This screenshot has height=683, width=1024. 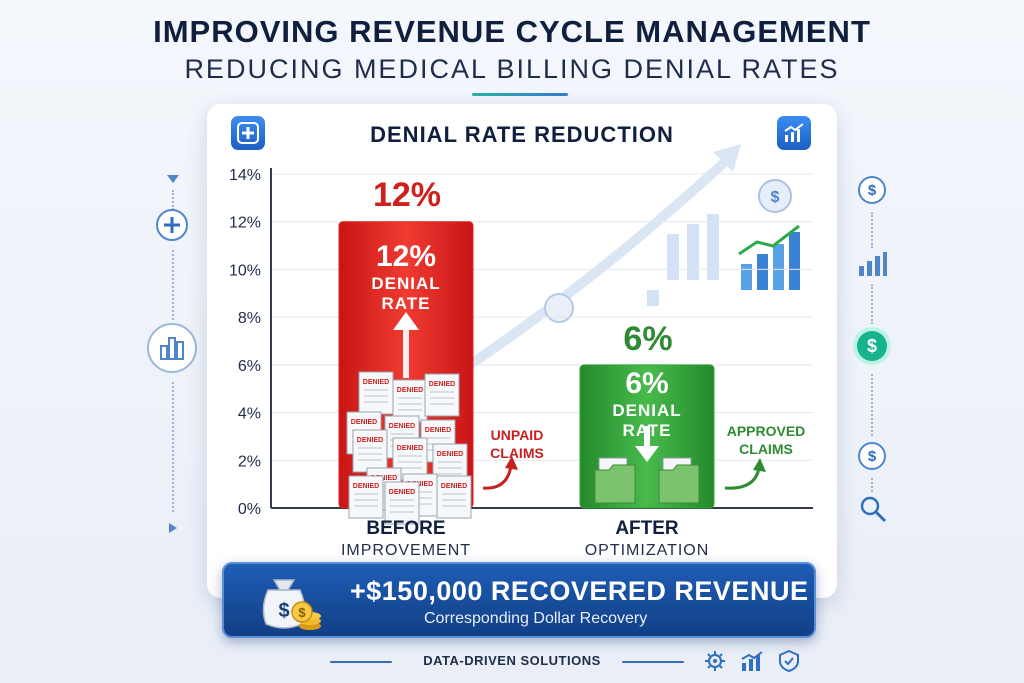 I want to click on dollar-coin-symbol: $, so click(x=775, y=197).